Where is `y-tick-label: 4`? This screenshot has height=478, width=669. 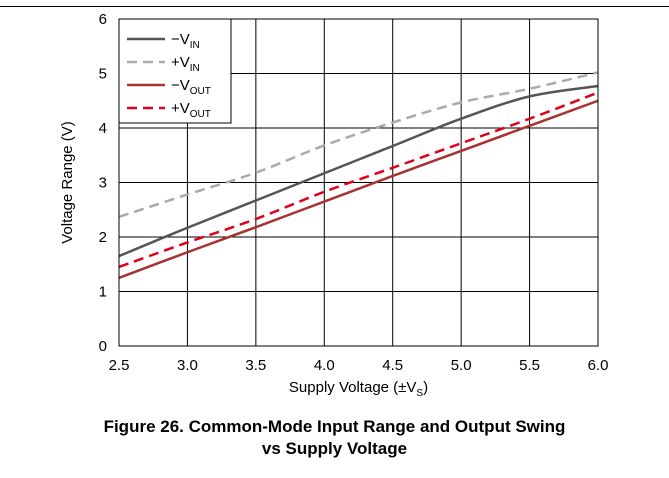
y-tick-label: 4 is located at coordinates (103, 128).